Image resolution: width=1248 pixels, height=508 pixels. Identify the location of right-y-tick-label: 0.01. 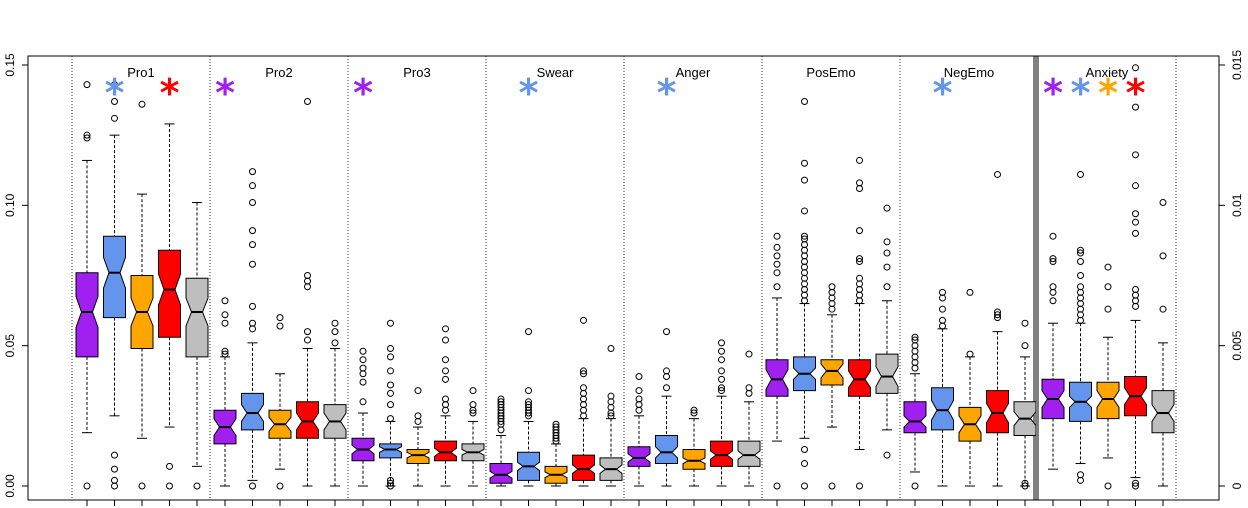
(1237, 205).